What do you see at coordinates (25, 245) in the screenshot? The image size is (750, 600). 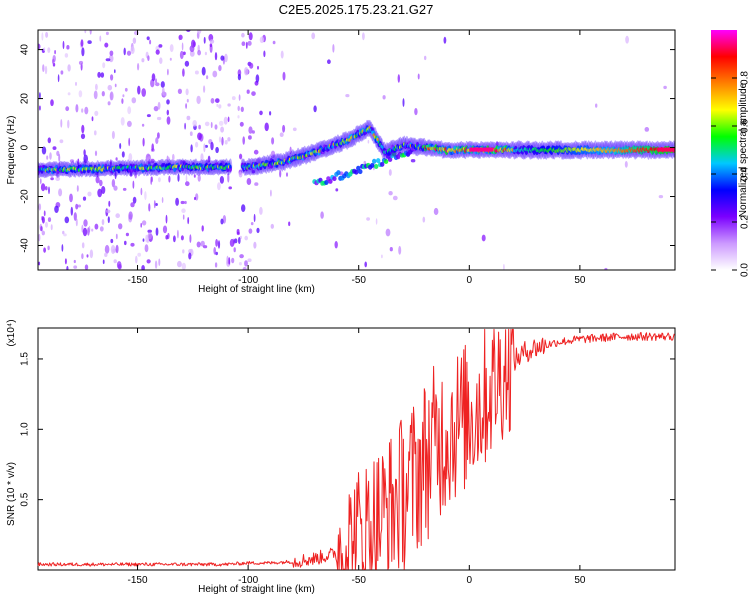 I see `spectrogram-y-tick-label: -40` at bounding box center [25, 245].